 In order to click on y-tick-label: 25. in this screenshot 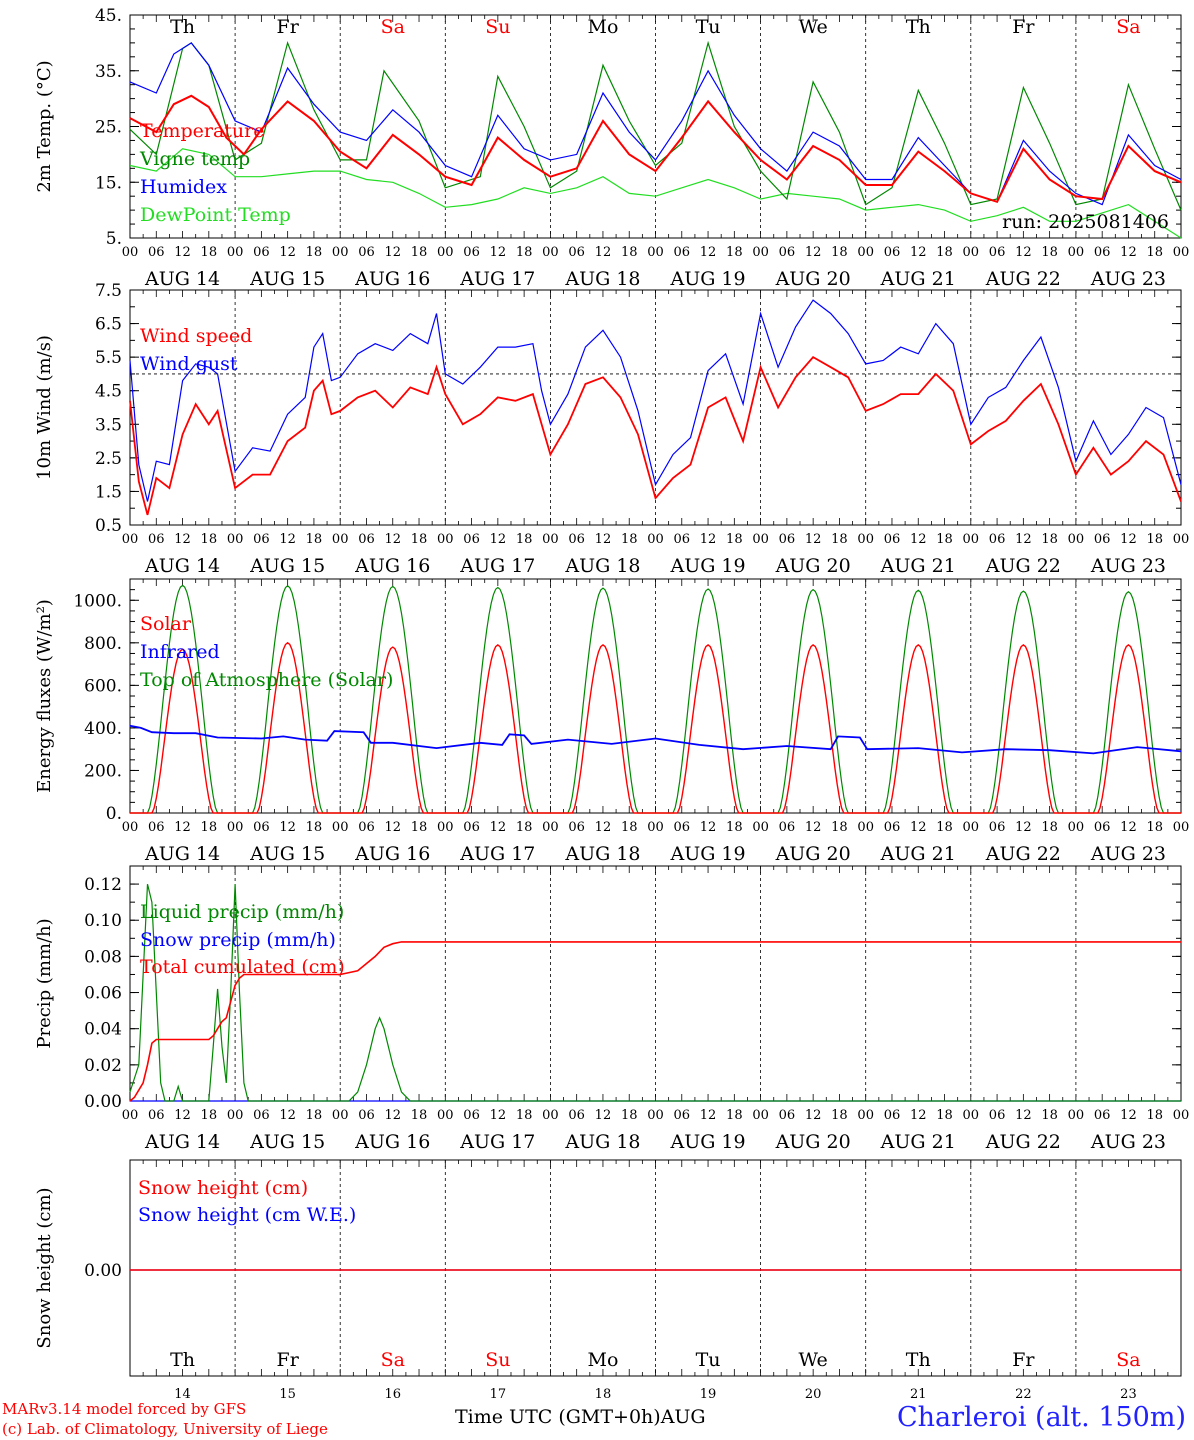, I will do `click(108, 128)`.